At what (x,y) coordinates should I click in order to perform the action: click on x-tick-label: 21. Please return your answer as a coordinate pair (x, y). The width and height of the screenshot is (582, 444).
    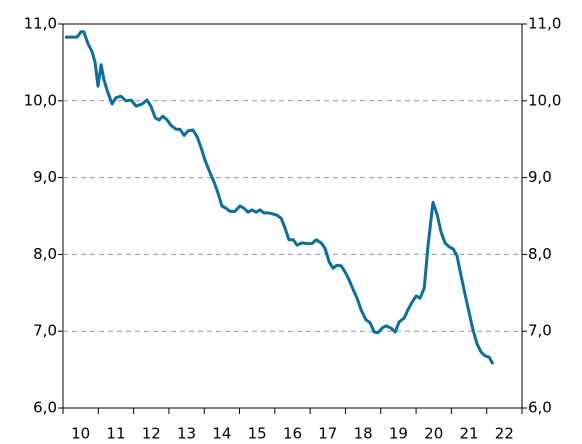
    Looking at the image, I should click on (468, 434).